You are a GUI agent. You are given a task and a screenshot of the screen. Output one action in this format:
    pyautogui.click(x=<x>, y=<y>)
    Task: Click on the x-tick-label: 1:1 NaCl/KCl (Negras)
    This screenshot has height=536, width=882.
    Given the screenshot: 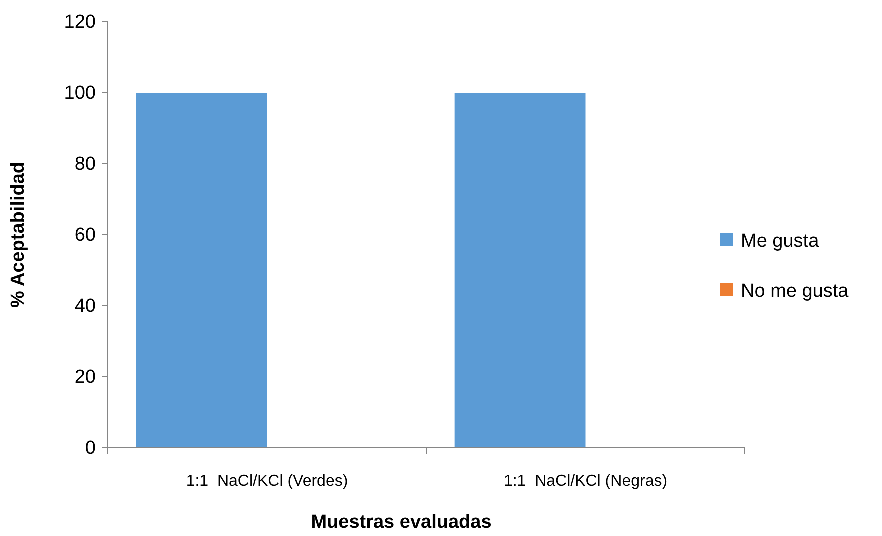 What is the action you would take?
    pyautogui.click(x=586, y=481)
    